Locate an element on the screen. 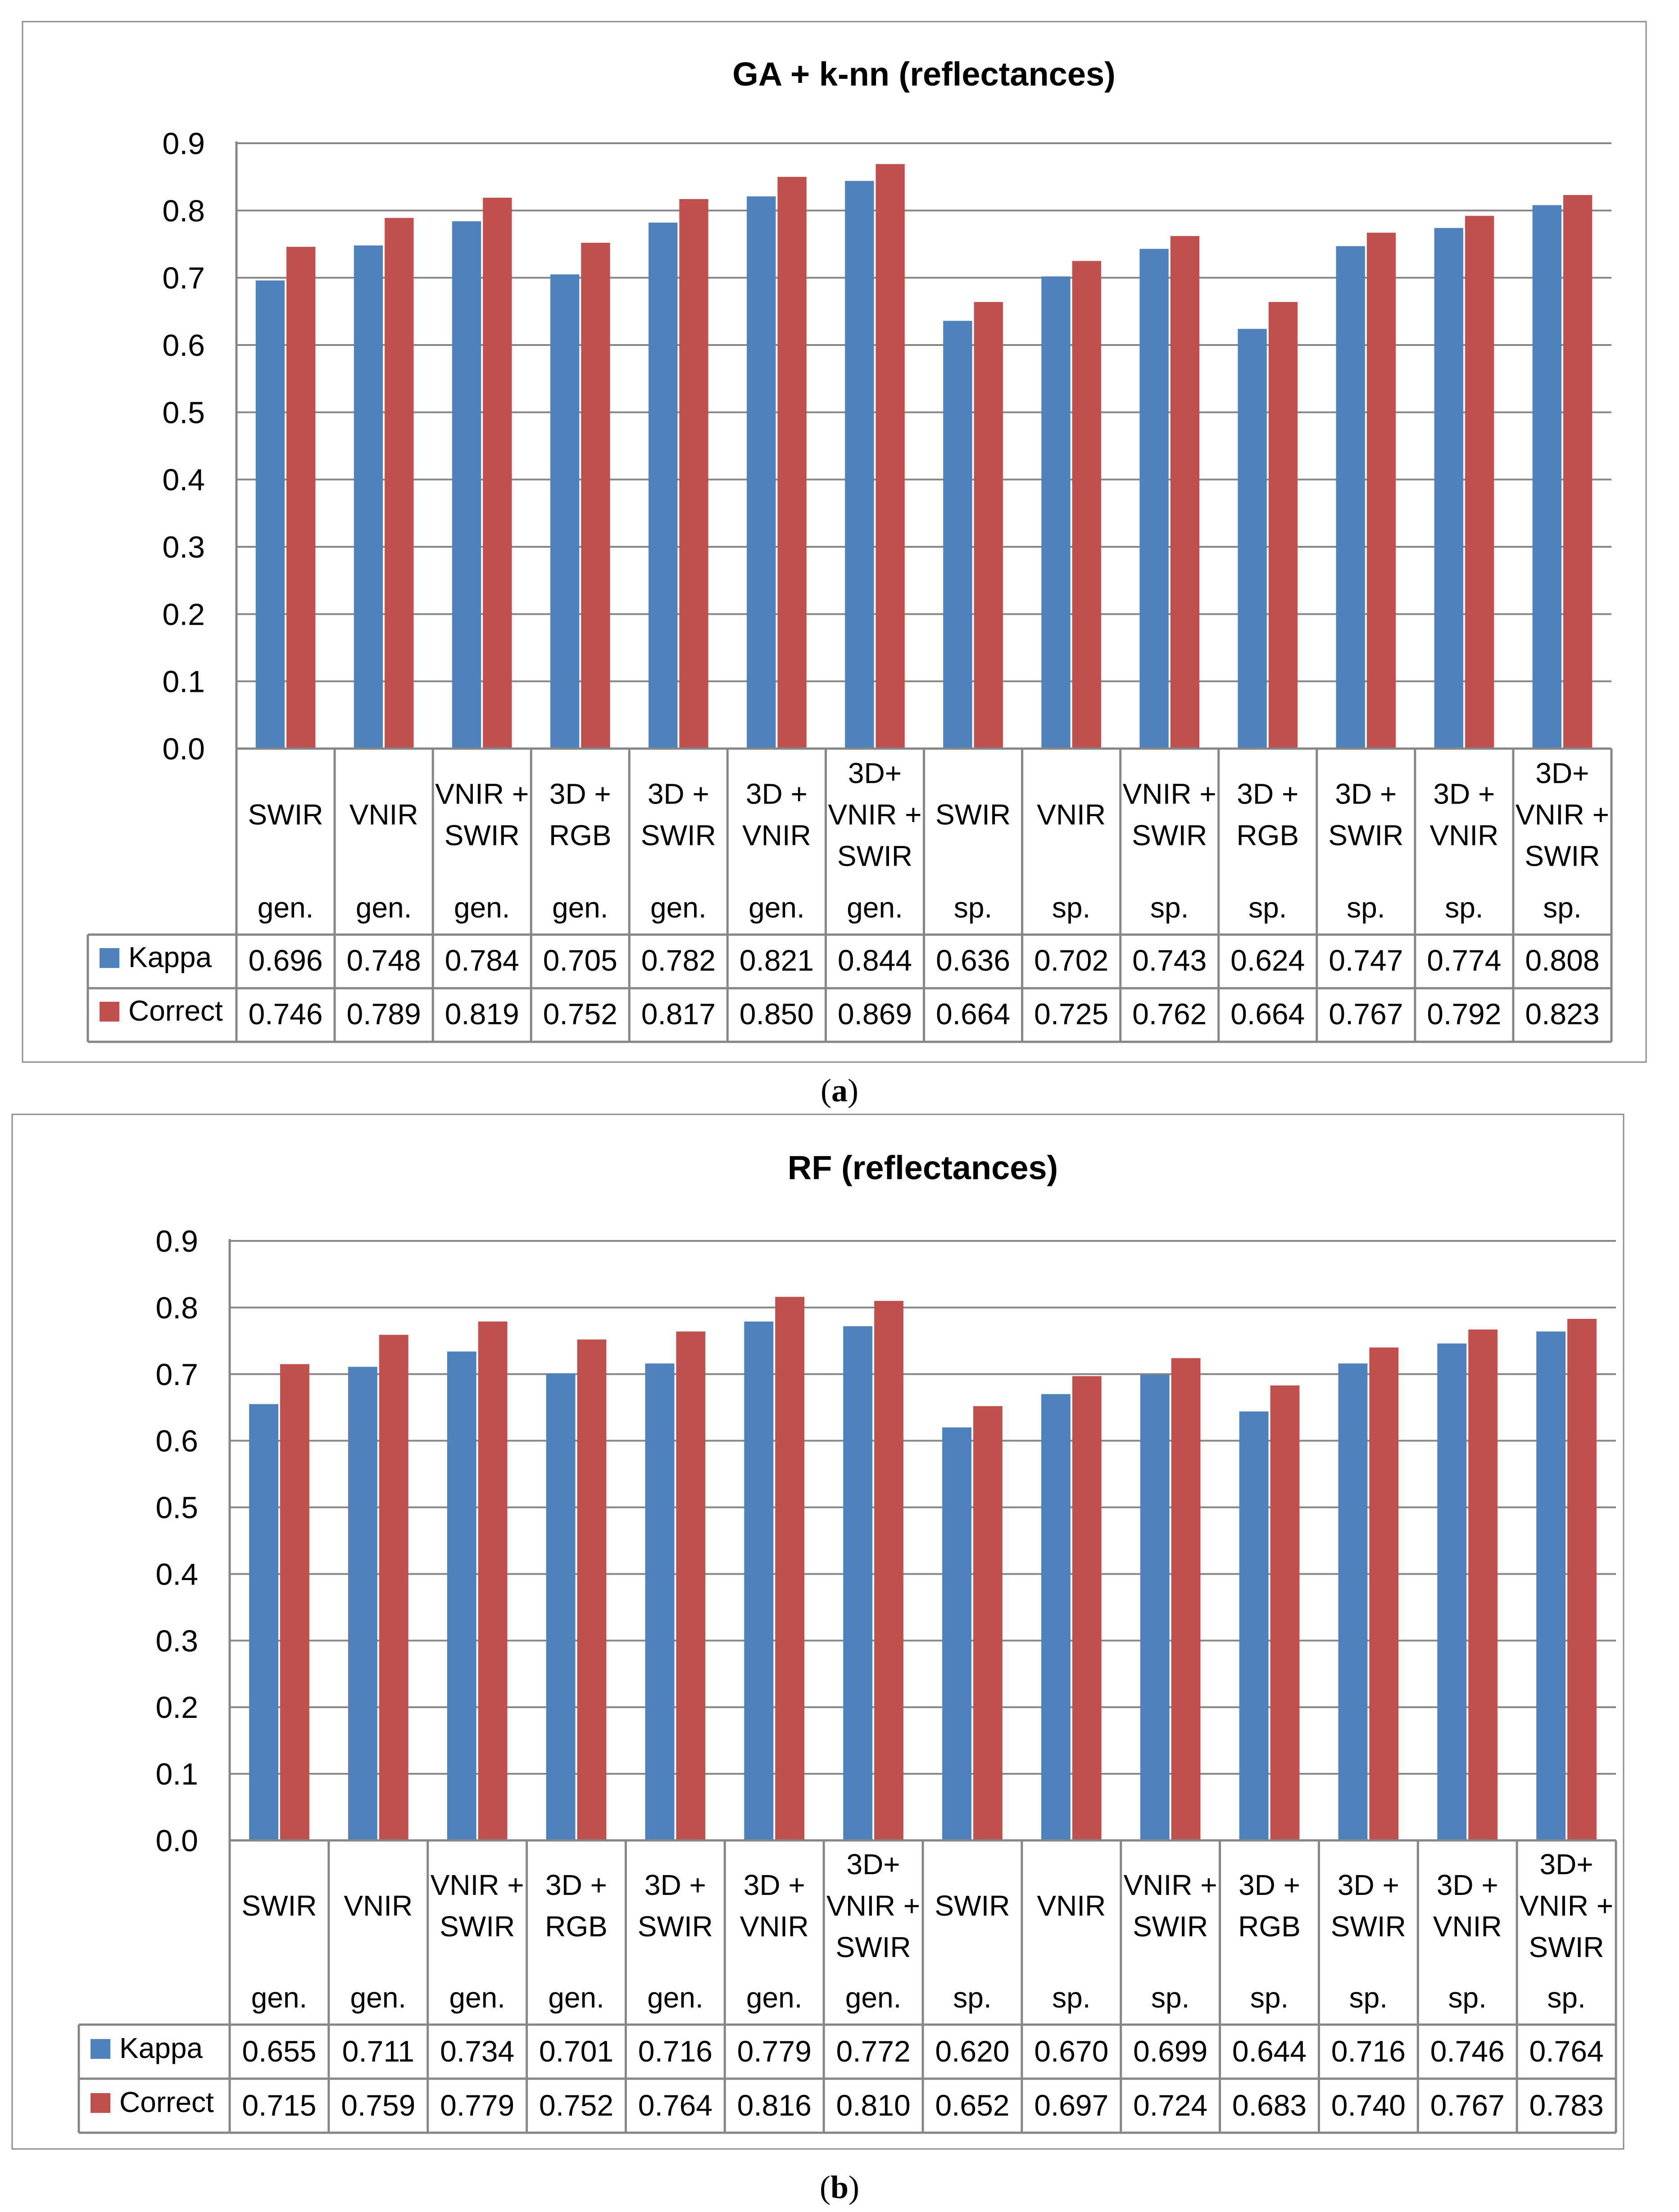 The image size is (1679, 2212). chart-a-data-label-correct: 0.725 is located at coordinates (1071, 1014).